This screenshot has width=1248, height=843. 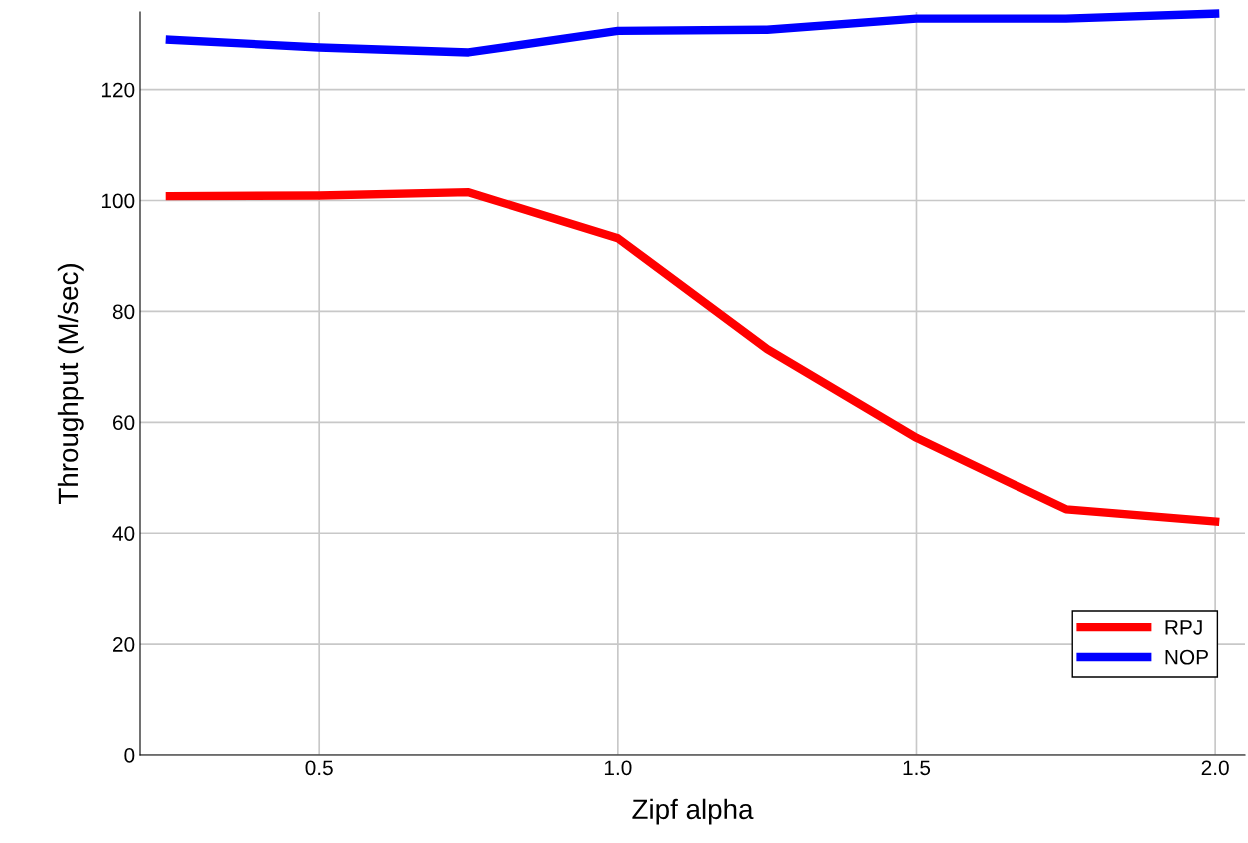 What do you see at coordinates (123, 533) in the screenshot?
I see `y-tick-label: 40` at bounding box center [123, 533].